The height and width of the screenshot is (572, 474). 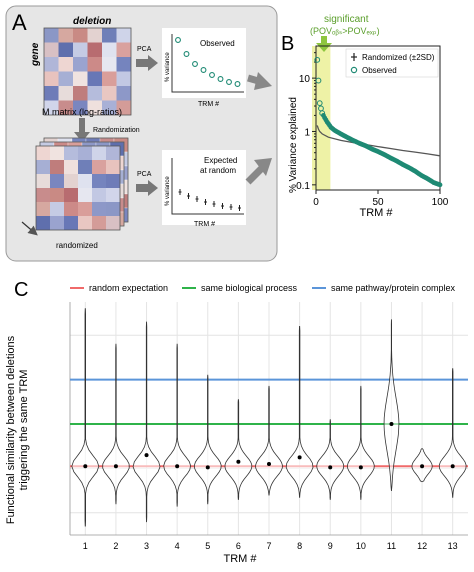 I want to click on c-x-tick-label: 12, so click(x=422, y=546).